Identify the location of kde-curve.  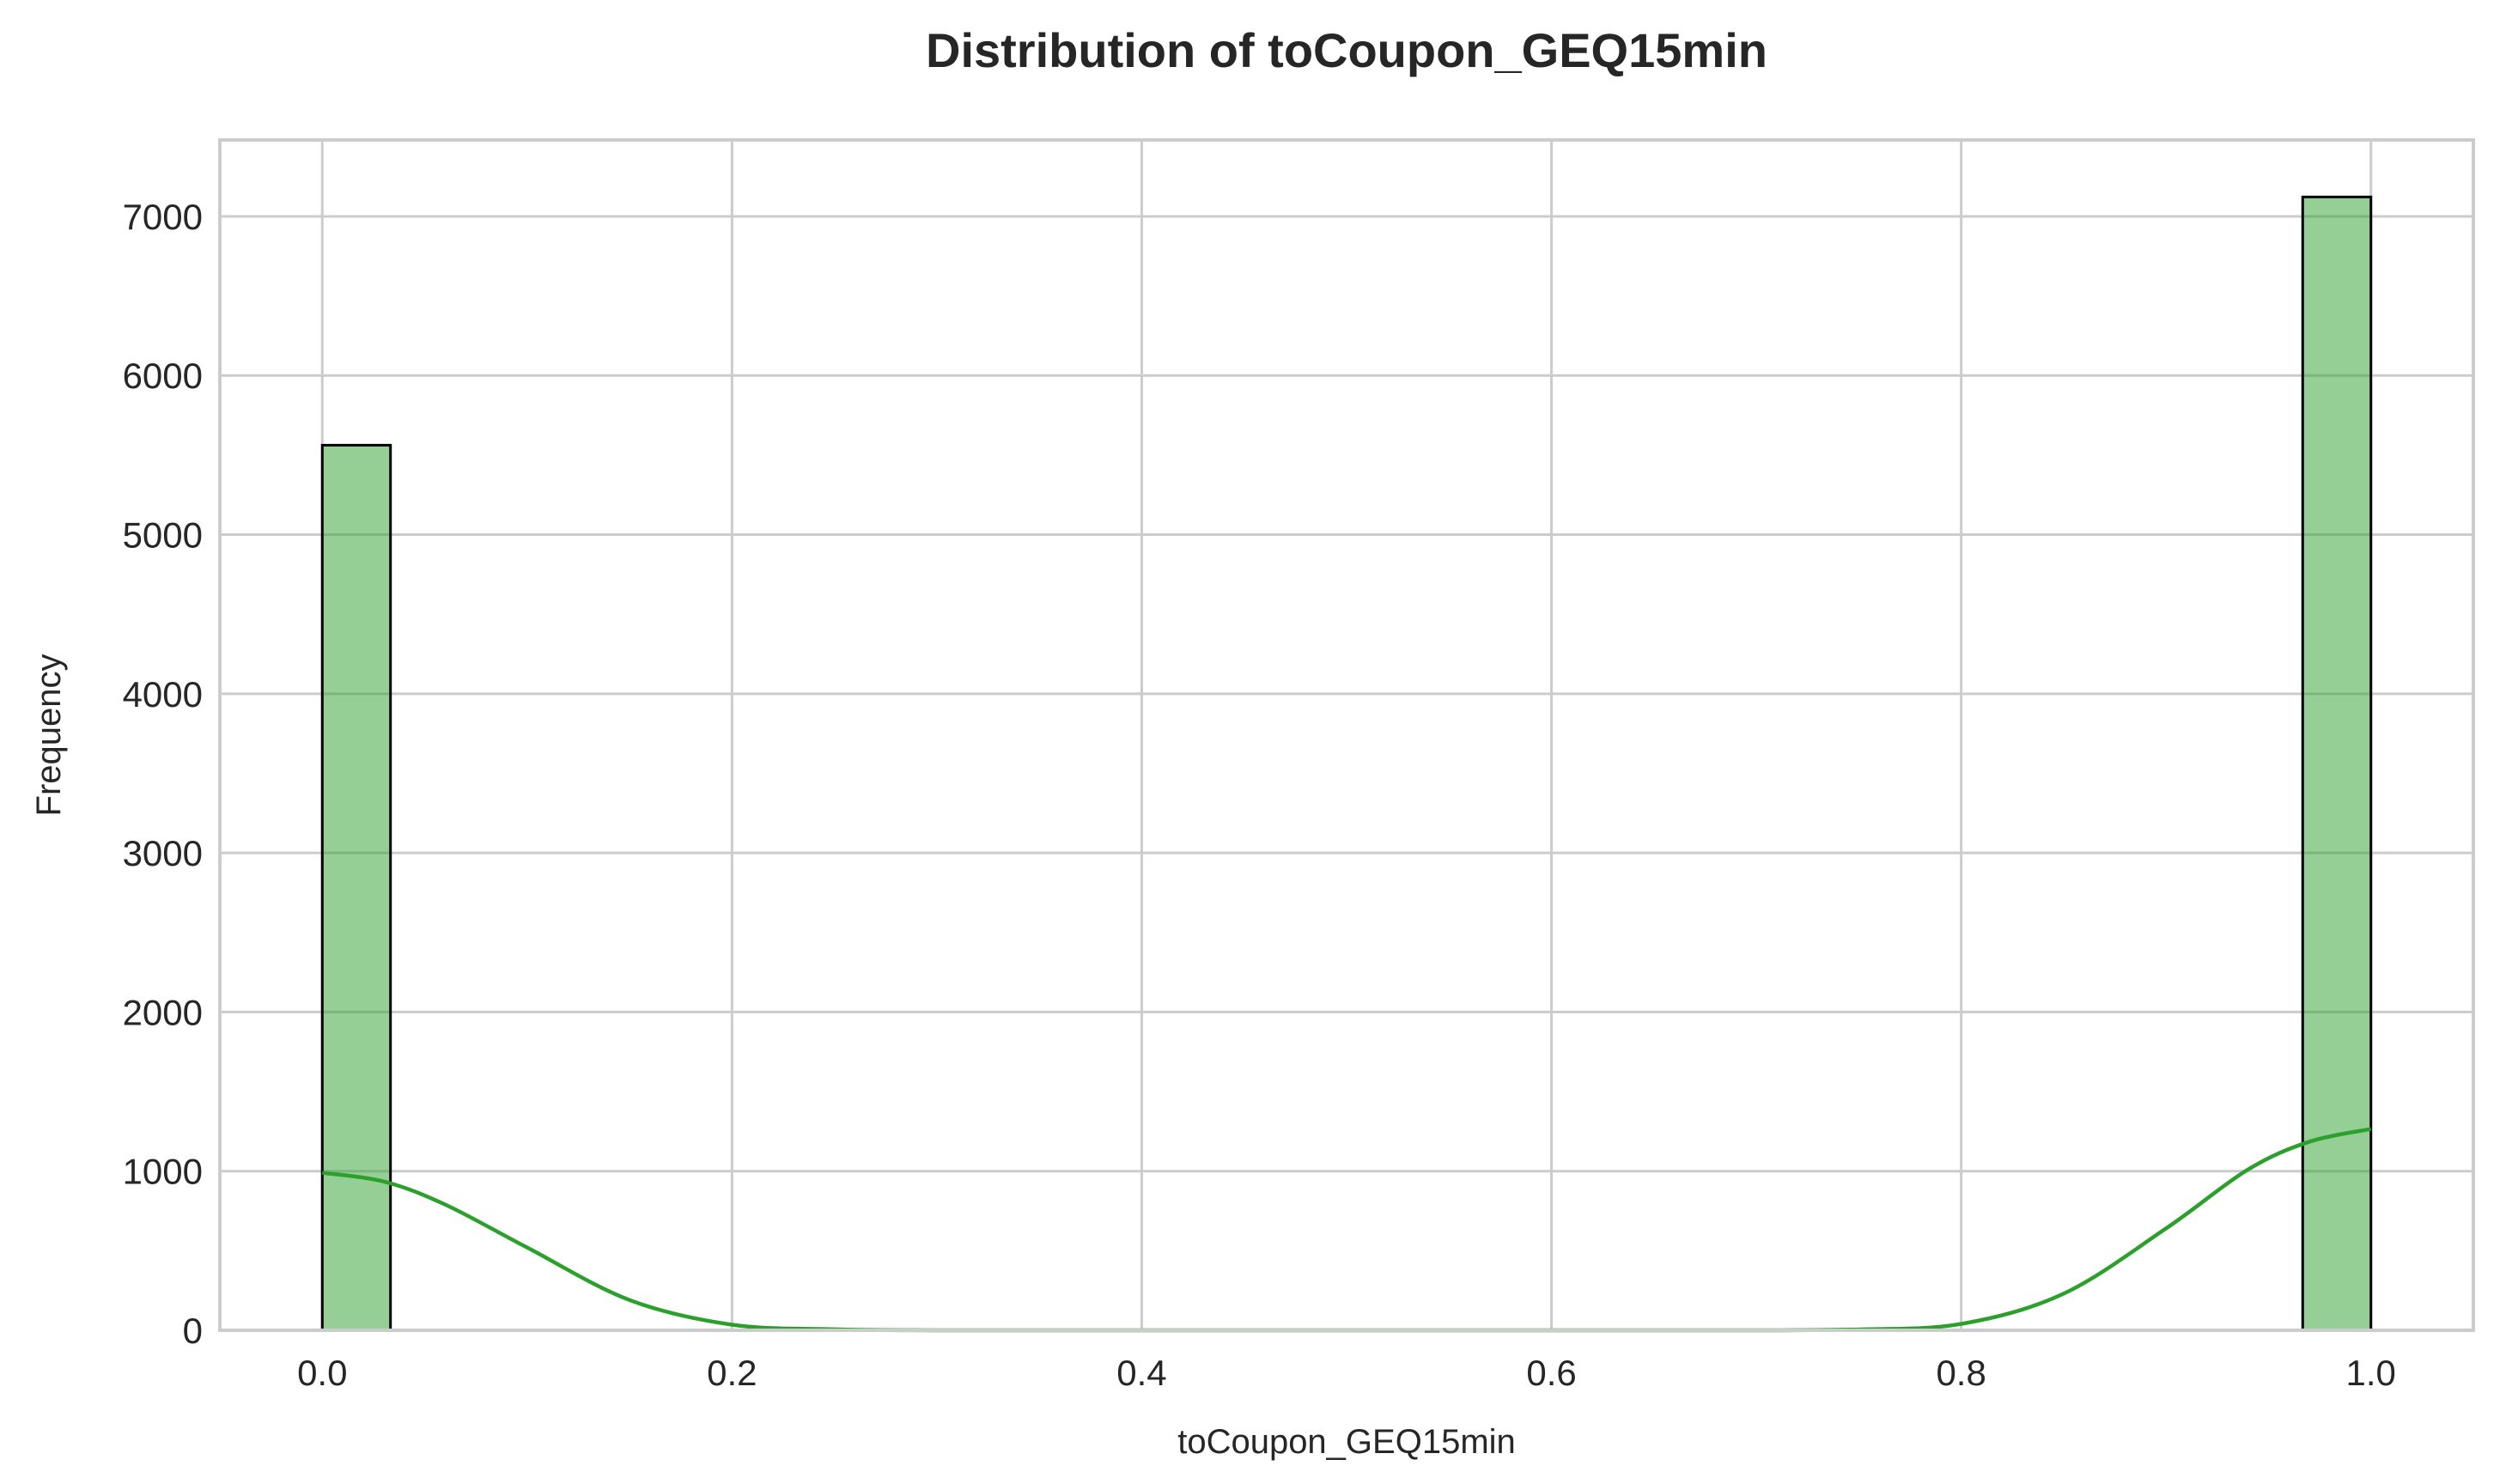
(1346, 1230).